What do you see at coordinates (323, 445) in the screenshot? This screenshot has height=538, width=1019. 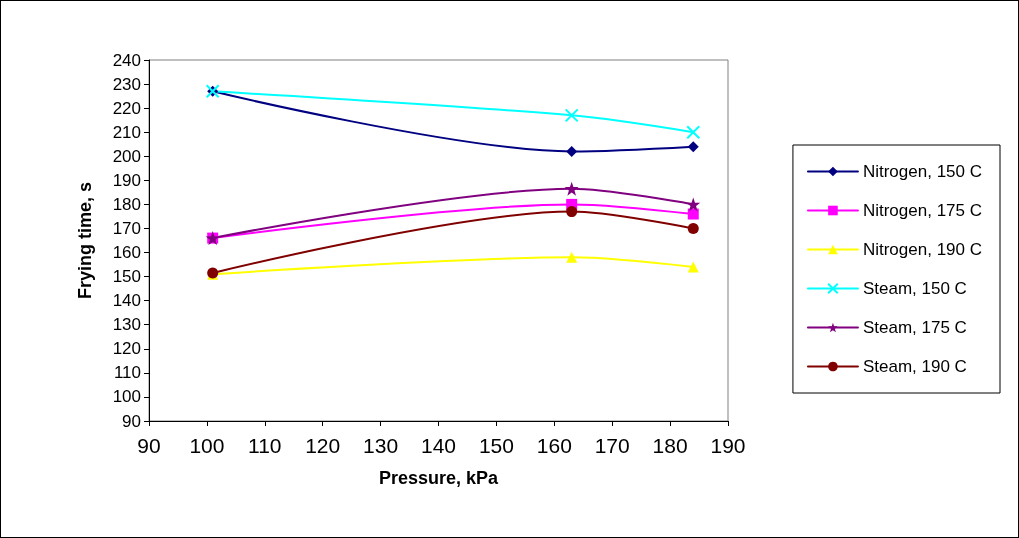 I see `x-tick-label: 120` at bounding box center [323, 445].